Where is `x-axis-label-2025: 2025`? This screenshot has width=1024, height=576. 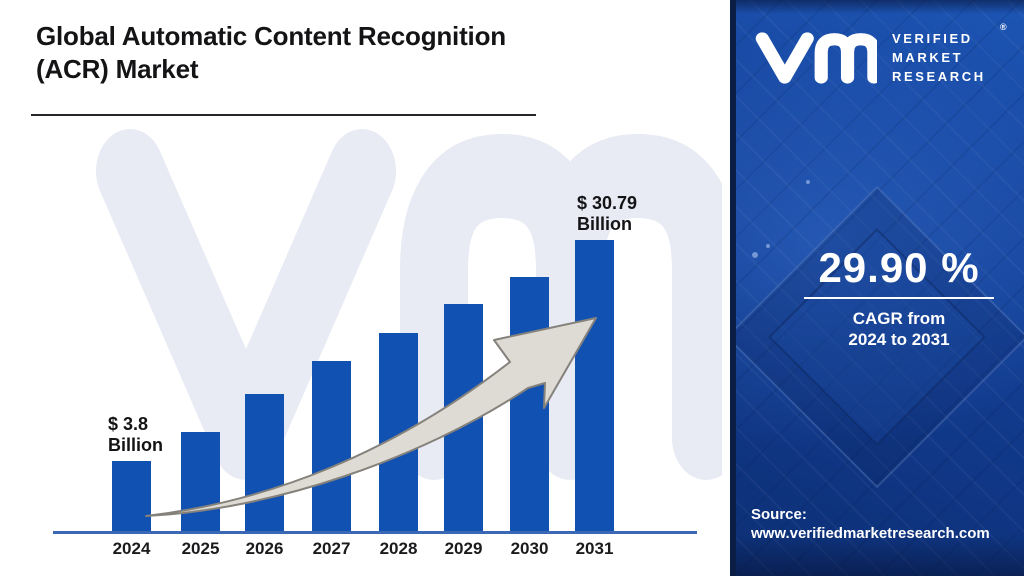 x-axis-label-2025: 2025 is located at coordinates (200, 548).